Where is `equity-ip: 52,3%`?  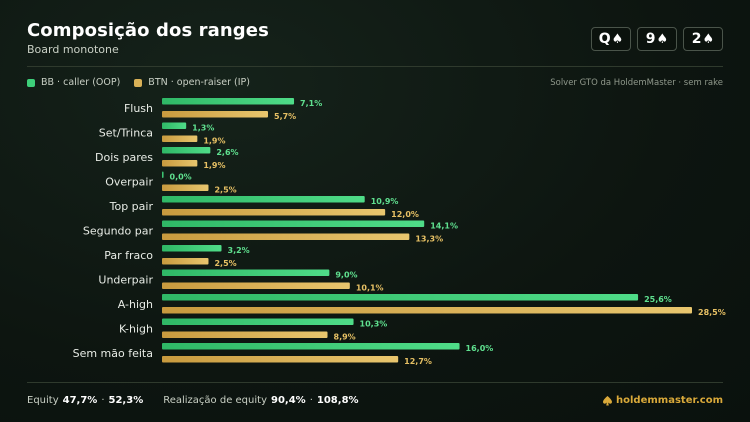 equity-ip: 52,3% is located at coordinates (126, 400).